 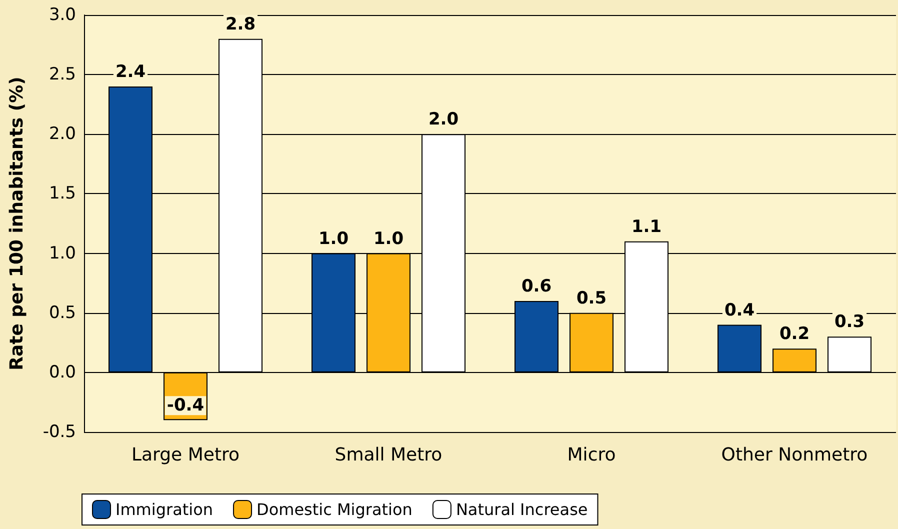 I want to click on legend-label: Domestic Migration, so click(x=334, y=509).